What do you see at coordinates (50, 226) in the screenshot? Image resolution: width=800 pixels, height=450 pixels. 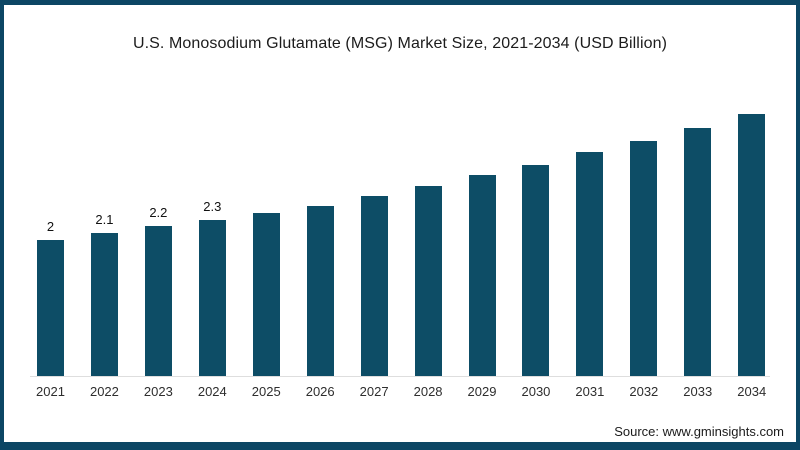 I see `value-label-2021: 2` at bounding box center [50, 226].